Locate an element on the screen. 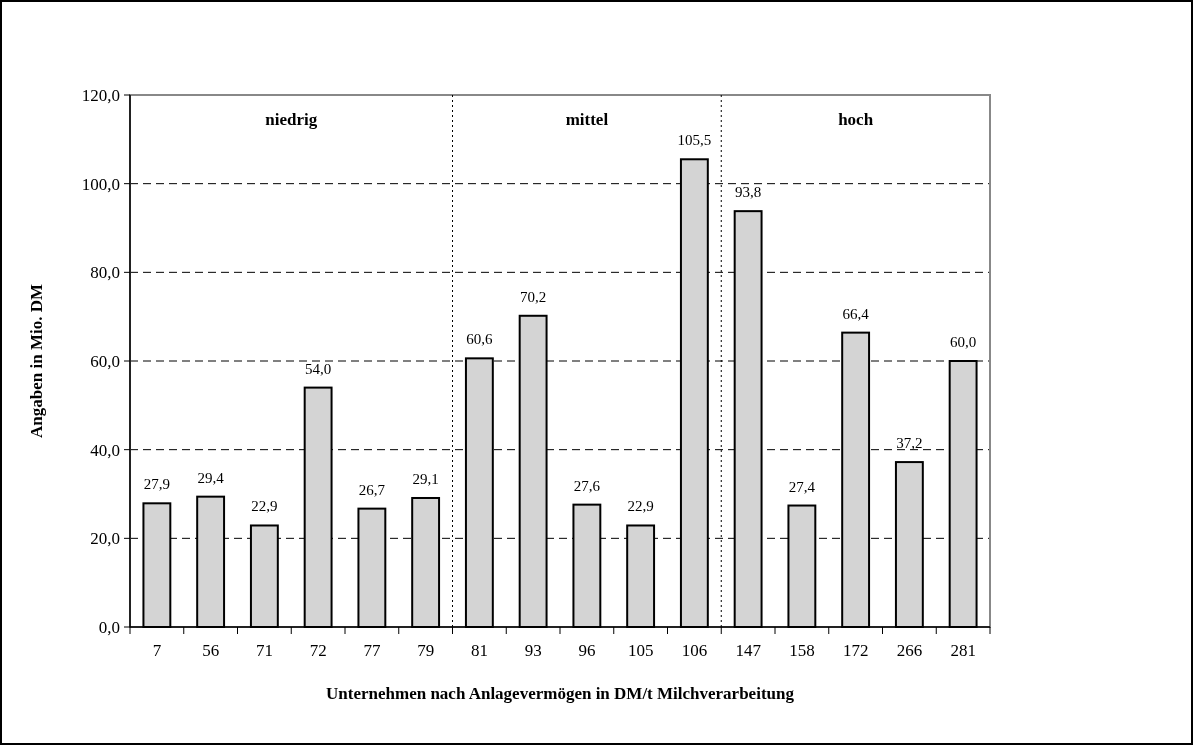  x-tick-label: 77 is located at coordinates (372, 650).